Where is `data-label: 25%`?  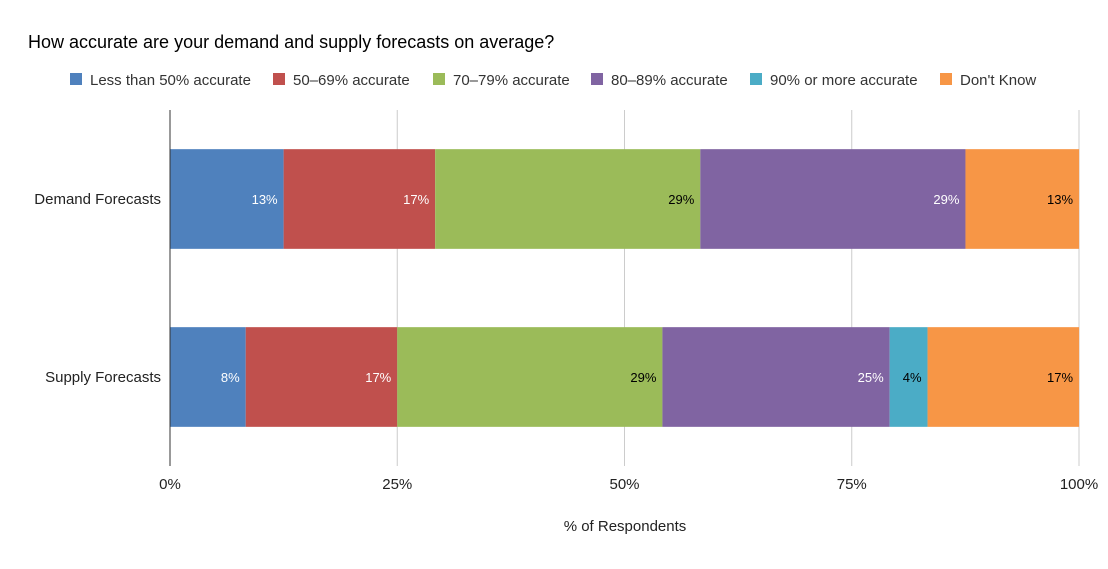 data-label: 25% is located at coordinates (871, 377).